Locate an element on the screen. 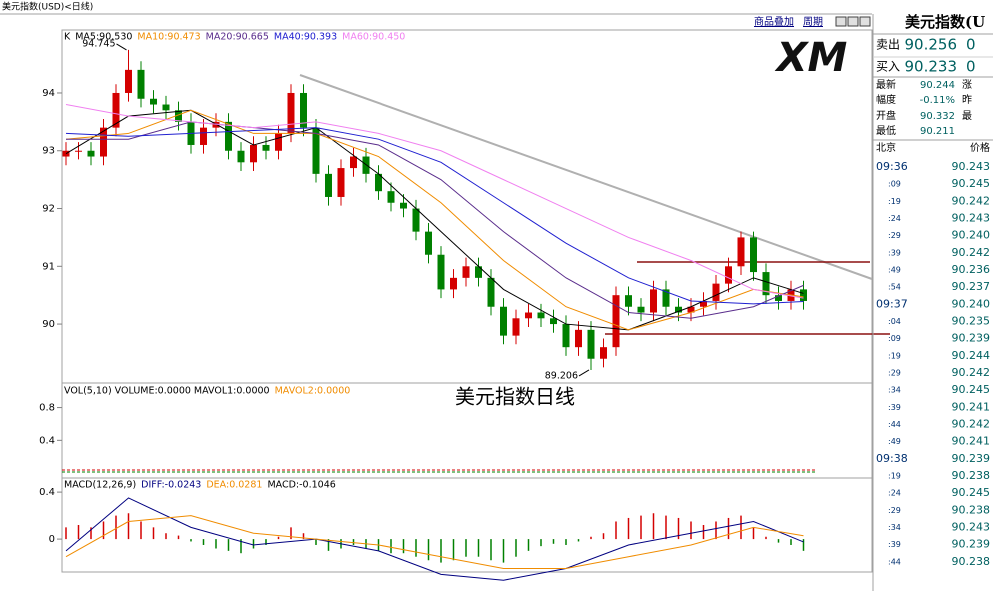  y-tick-label: 93 is located at coordinates (48, 151).